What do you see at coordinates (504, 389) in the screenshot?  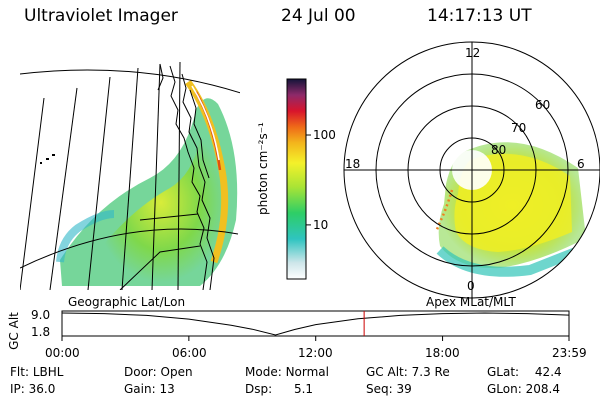 I see `status-label: GLon:` at bounding box center [504, 389].